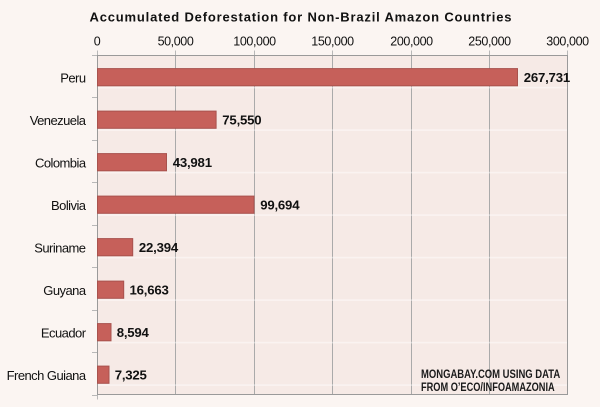 The height and width of the screenshot is (407, 600). What do you see at coordinates (60, 248) in the screenshot?
I see `svg-text: Suriname` at bounding box center [60, 248].